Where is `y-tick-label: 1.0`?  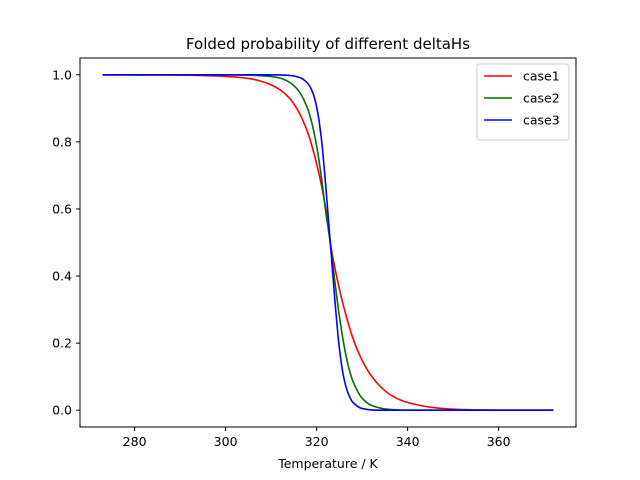 y-tick-label: 1.0 is located at coordinates (62, 74).